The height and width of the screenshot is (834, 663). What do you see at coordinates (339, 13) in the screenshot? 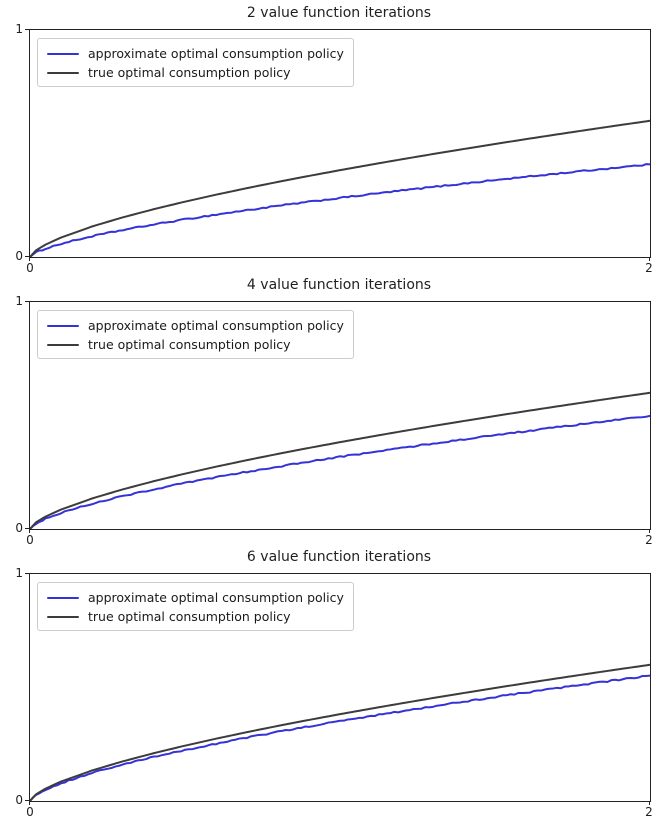
I see `plot-title: 2 value function iterations` at bounding box center [339, 13].